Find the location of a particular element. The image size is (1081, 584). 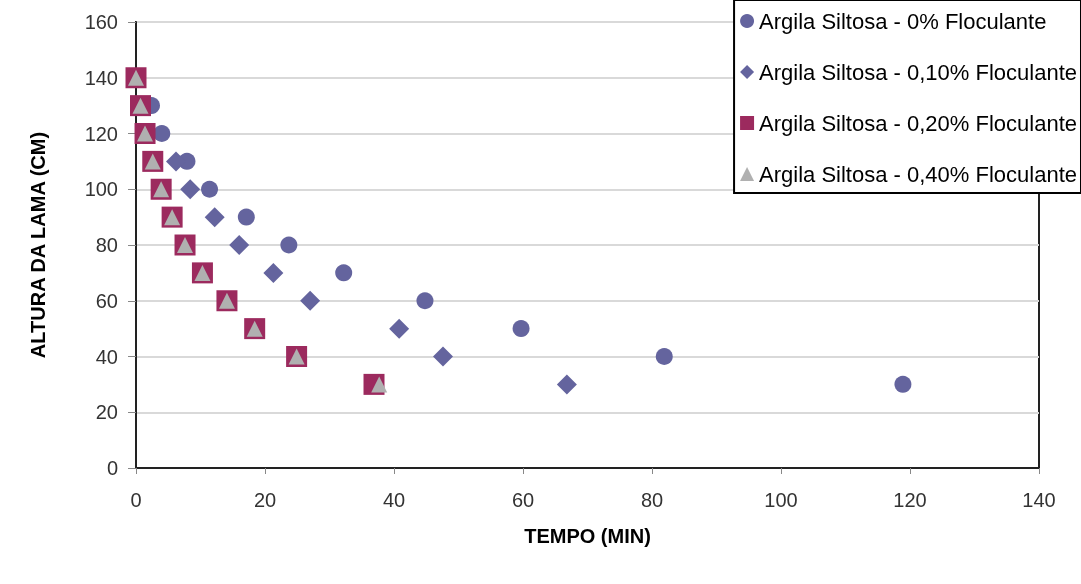

y-tick-label: 160 is located at coordinates (101, 22).